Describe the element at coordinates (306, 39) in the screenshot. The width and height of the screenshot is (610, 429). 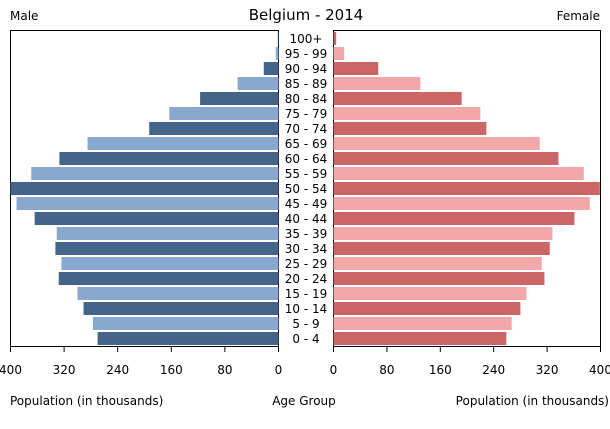
I see `age-group-label: 100+` at that location.